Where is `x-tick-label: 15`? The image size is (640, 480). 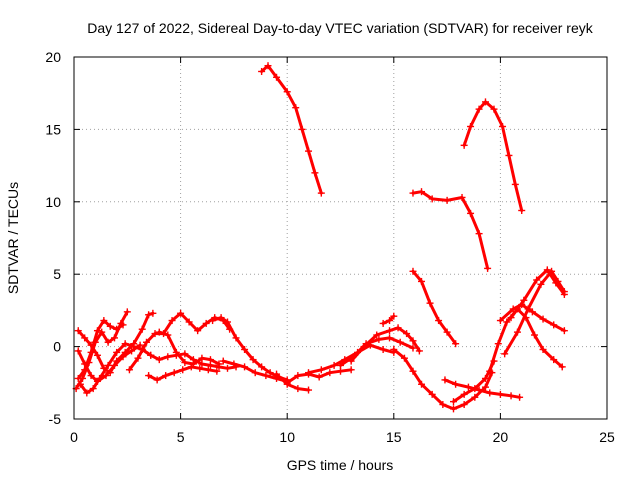 x-tick-label: 15 is located at coordinates (394, 437).